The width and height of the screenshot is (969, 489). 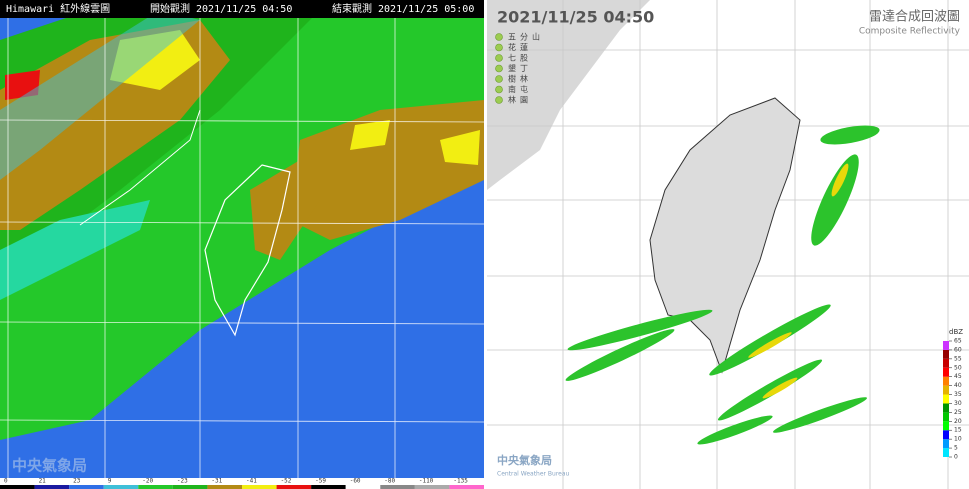 What do you see at coordinates (520, 100) in the screenshot?
I see `station-name: 林園` at bounding box center [520, 100].